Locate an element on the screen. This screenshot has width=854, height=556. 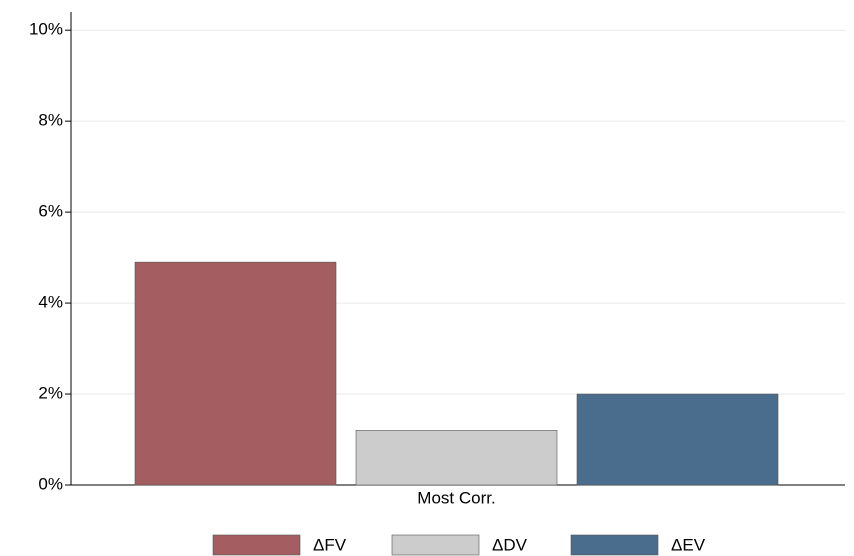
y-tick-label: 6% is located at coordinates (50, 211).